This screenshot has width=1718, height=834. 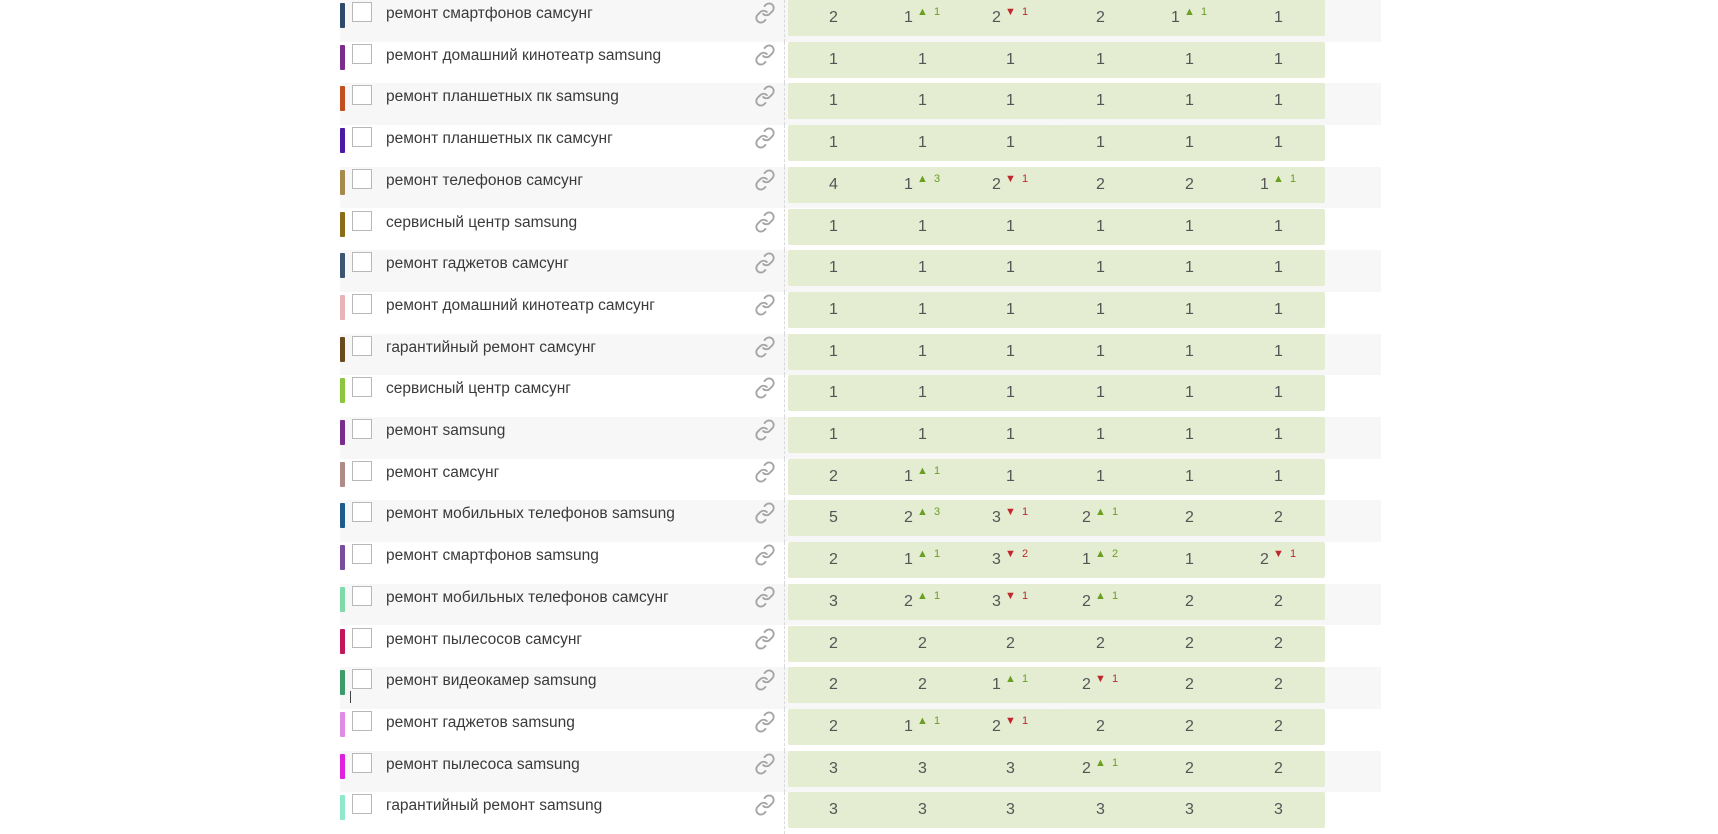 What do you see at coordinates (834, 518) in the screenshot?
I see `position-cell: 5` at bounding box center [834, 518].